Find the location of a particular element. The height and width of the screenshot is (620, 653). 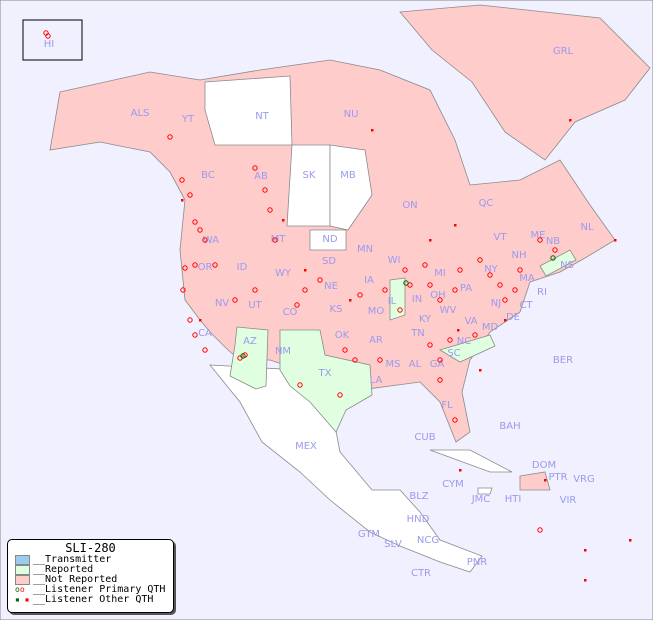

region-label: GRL is located at coordinates (563, 51).